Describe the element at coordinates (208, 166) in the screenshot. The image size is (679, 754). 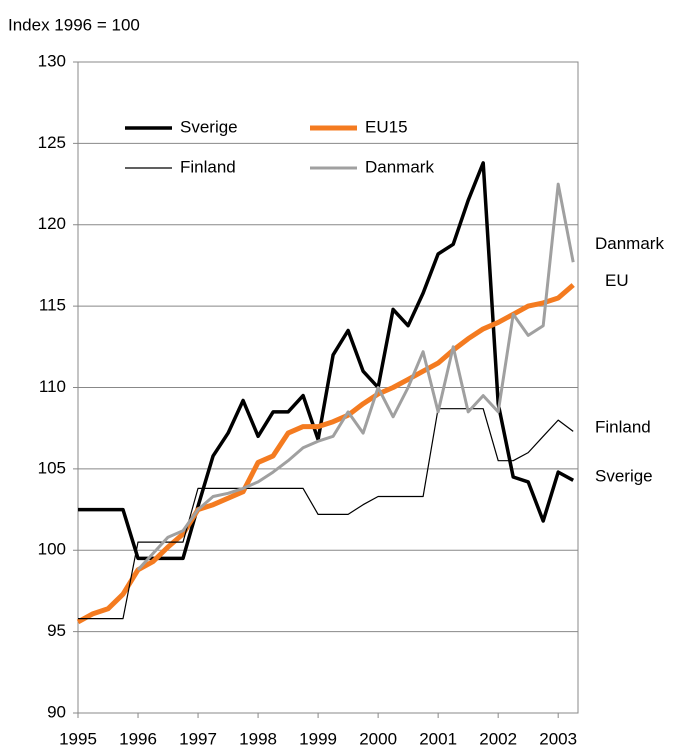
I see `legend-label: Finland` at that location.